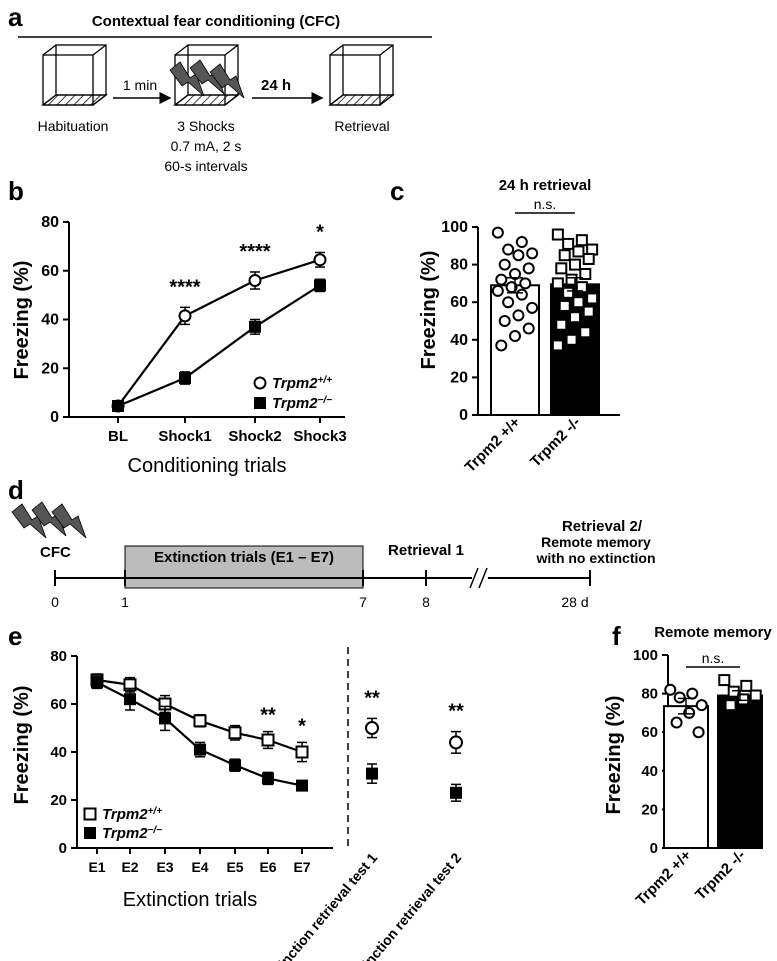 The height and width of the screenshot is (961, 777). Describe the element at coordinates (614, 755) in the screenshot. I see `y-axis-label: Freezing (%)` at that location.